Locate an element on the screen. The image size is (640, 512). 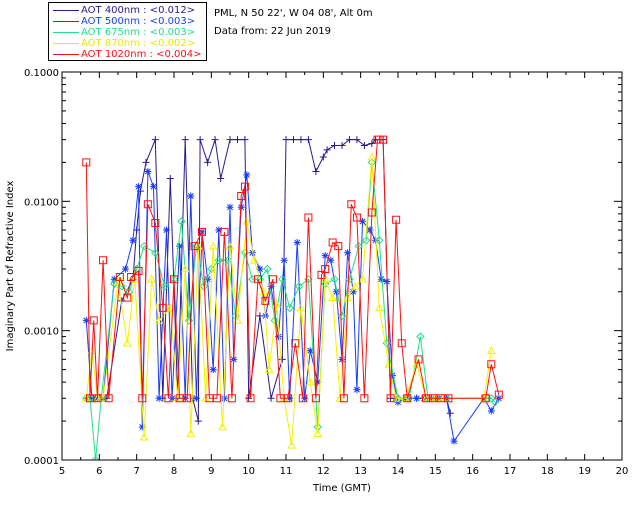
x-tick-label: 9 is located at coordinates (211, 471).